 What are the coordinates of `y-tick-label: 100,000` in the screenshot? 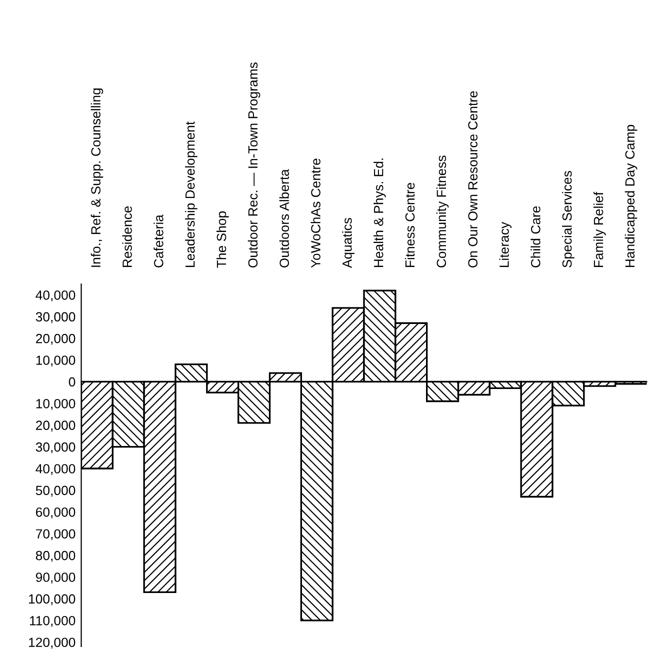 It's located at (52, 600).